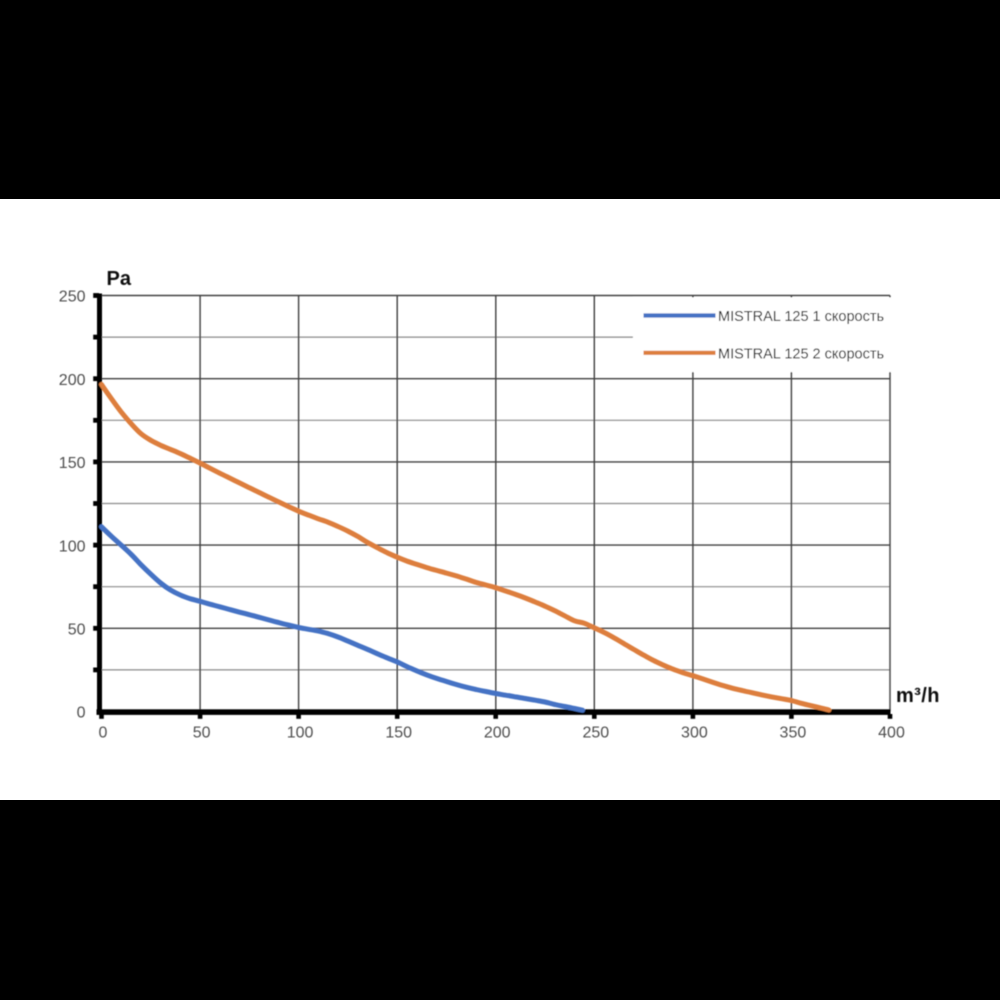 This screenshot has width=1000, height=1000. What do you see at coordinates (694, 733) in the screenshot?
I see `svg-text: 300` at bounding box center [694, 733].